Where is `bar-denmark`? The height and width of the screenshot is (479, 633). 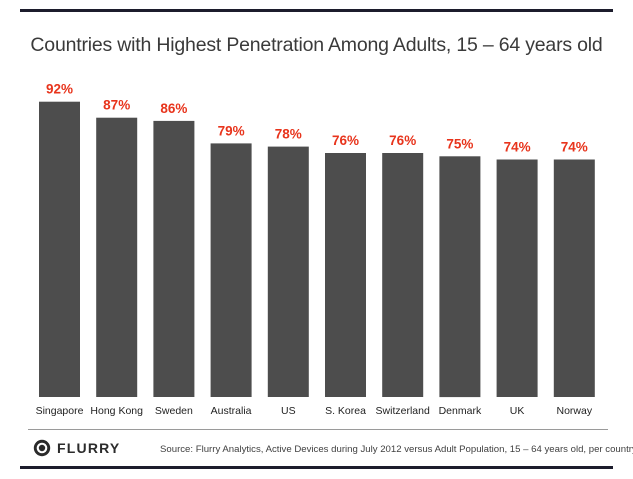 bar-denmark is located at coordinates (460, 277).